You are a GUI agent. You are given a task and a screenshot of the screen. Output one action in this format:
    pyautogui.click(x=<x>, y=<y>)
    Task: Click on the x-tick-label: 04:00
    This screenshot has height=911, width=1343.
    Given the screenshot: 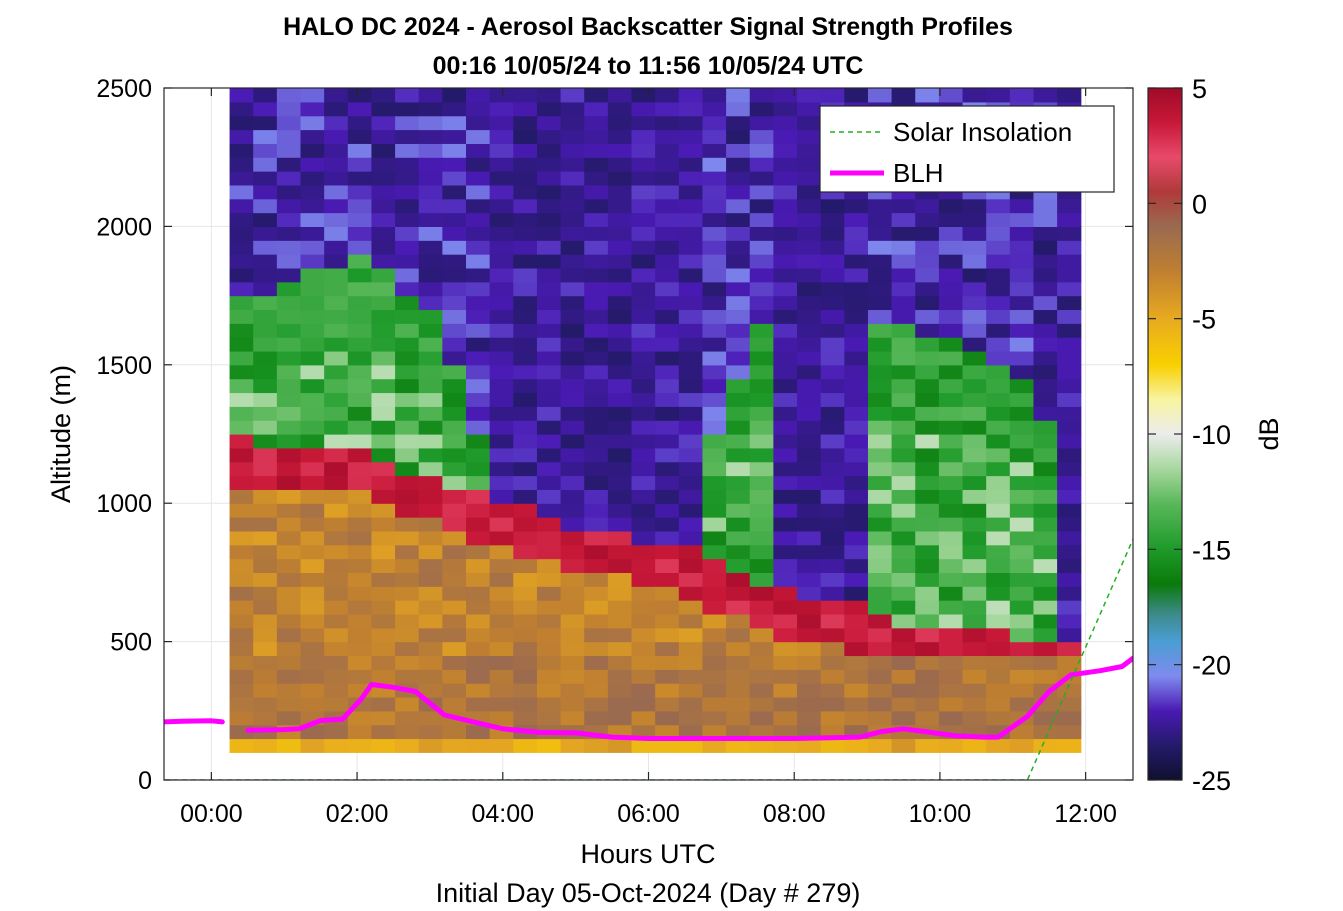 What is the action you would take?
    pyautogui.click(x=503, y=814)
    